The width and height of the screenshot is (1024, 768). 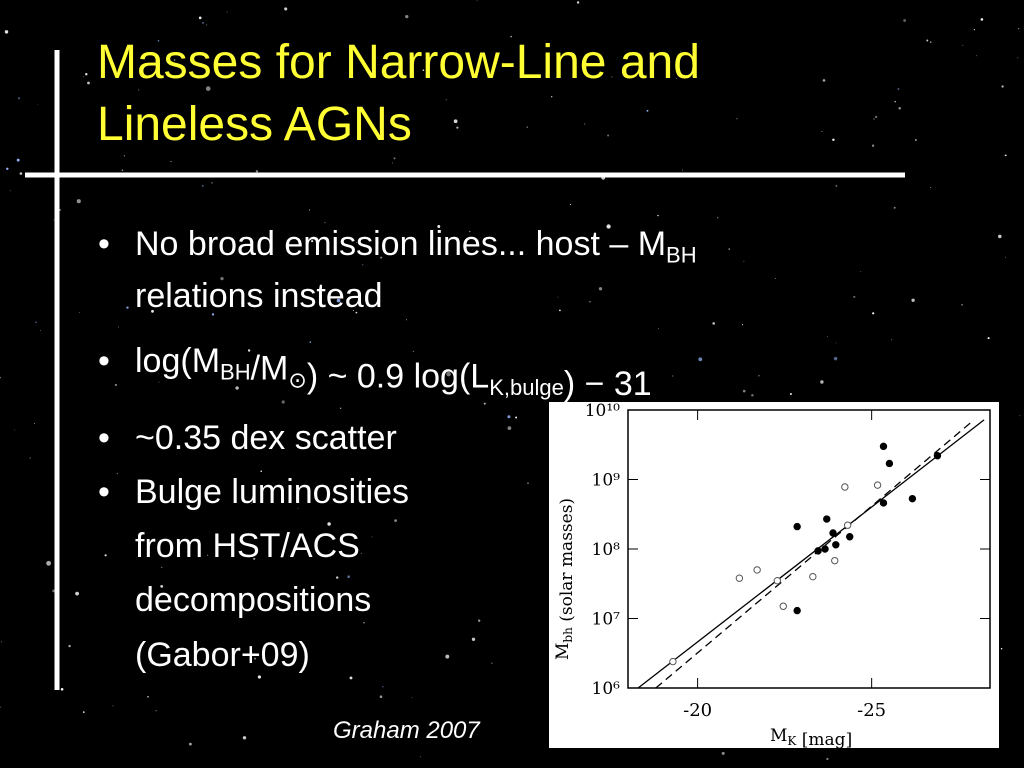 What do you see at coordinates (871, 710) in the screenshot?
I see `x-tick-label: -25` at bounding box center [871, 710].